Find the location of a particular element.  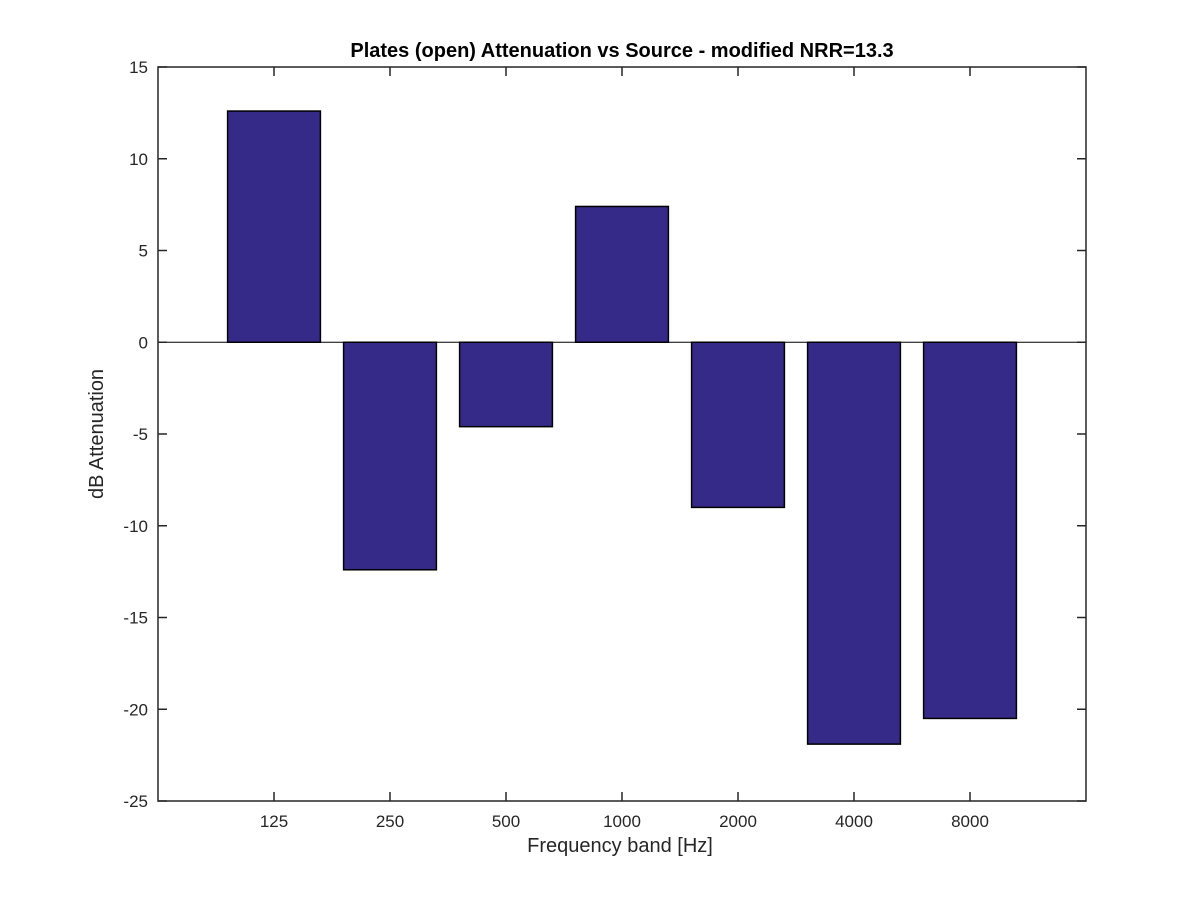

x-tick-label-1000: 1000 is located at coordinates (622, 821).